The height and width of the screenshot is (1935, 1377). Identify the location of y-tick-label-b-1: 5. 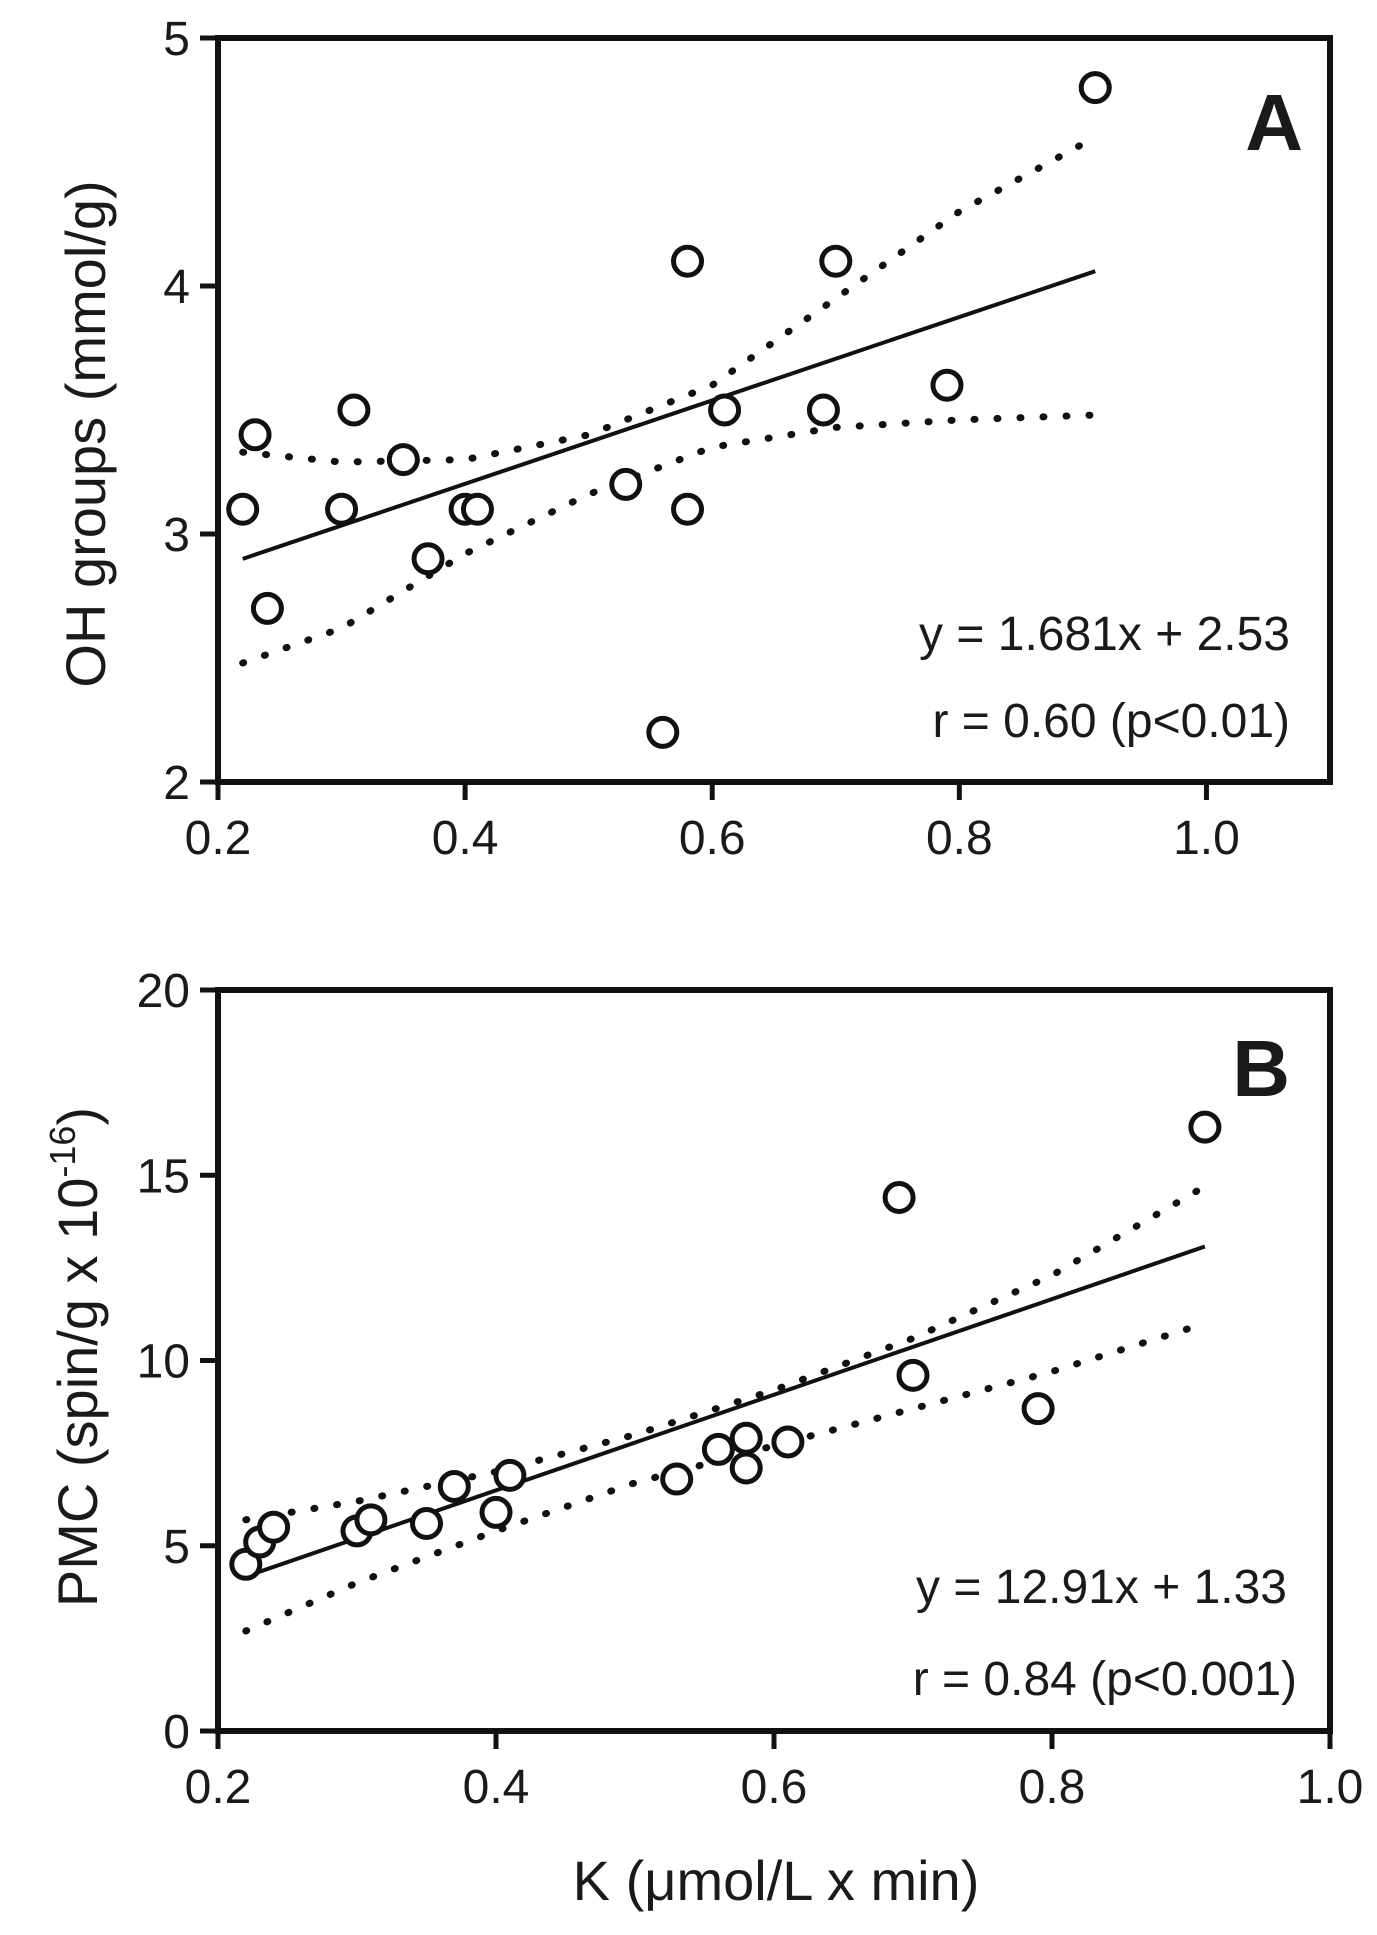
(176, 1547).